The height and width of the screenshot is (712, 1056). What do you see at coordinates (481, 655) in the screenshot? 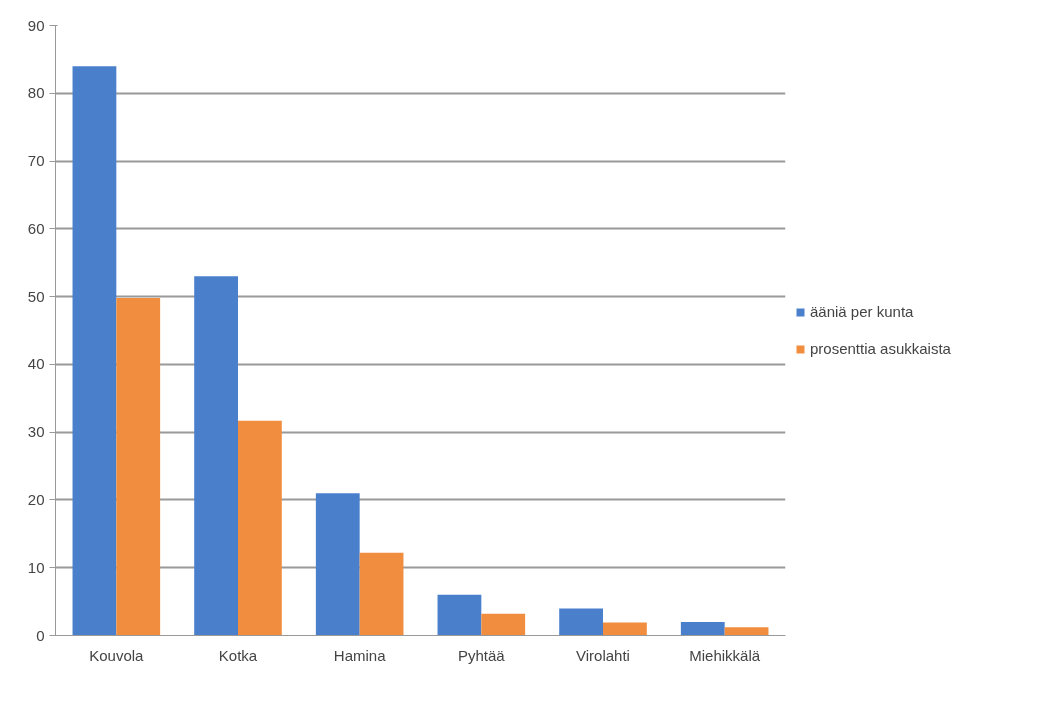
I see `x-tick-label: Pyhtää` at bounding box center [481, 655].